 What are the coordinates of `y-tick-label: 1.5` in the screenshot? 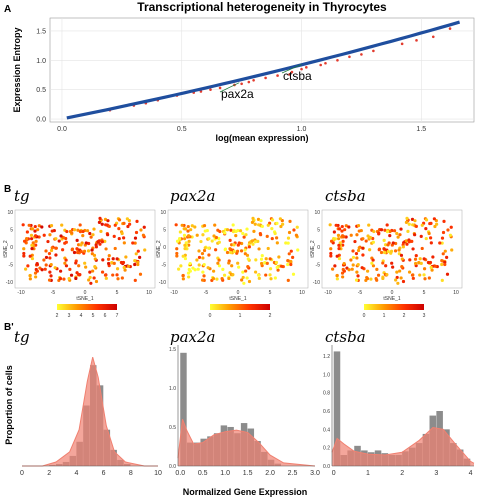 It's located at (41, 31).